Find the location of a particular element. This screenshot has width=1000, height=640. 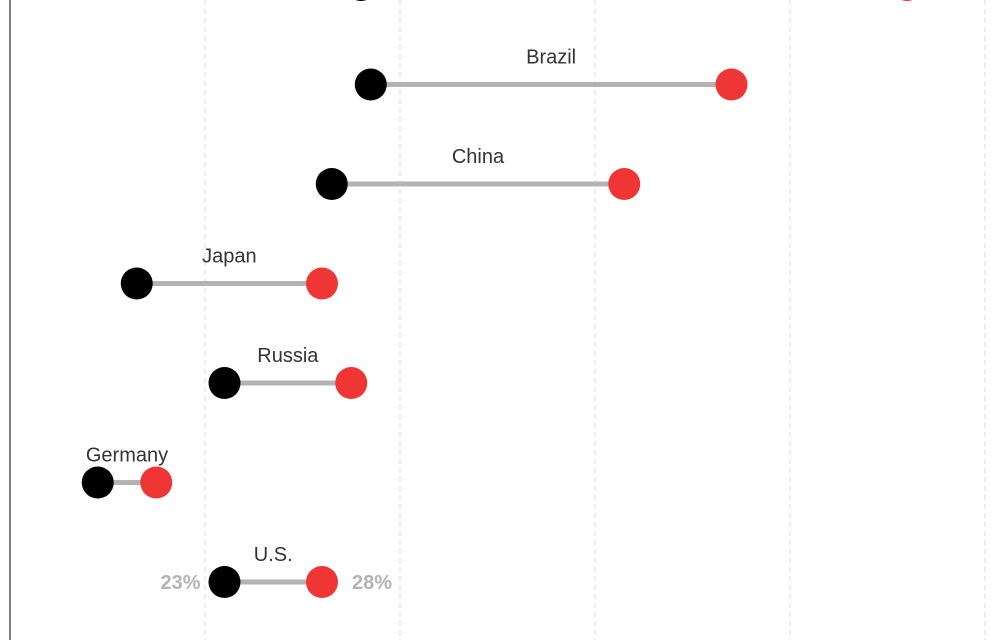

country-label: China is located at coordinates (478, 157).